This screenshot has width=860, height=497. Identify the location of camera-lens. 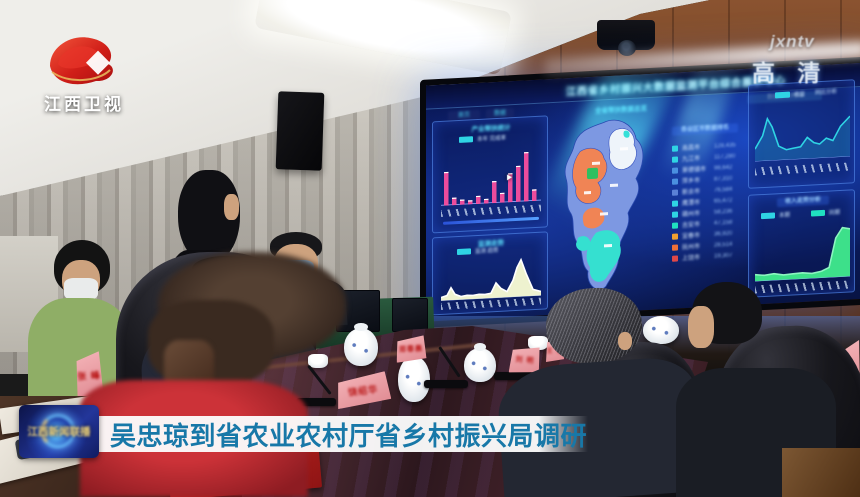
(627, 48).